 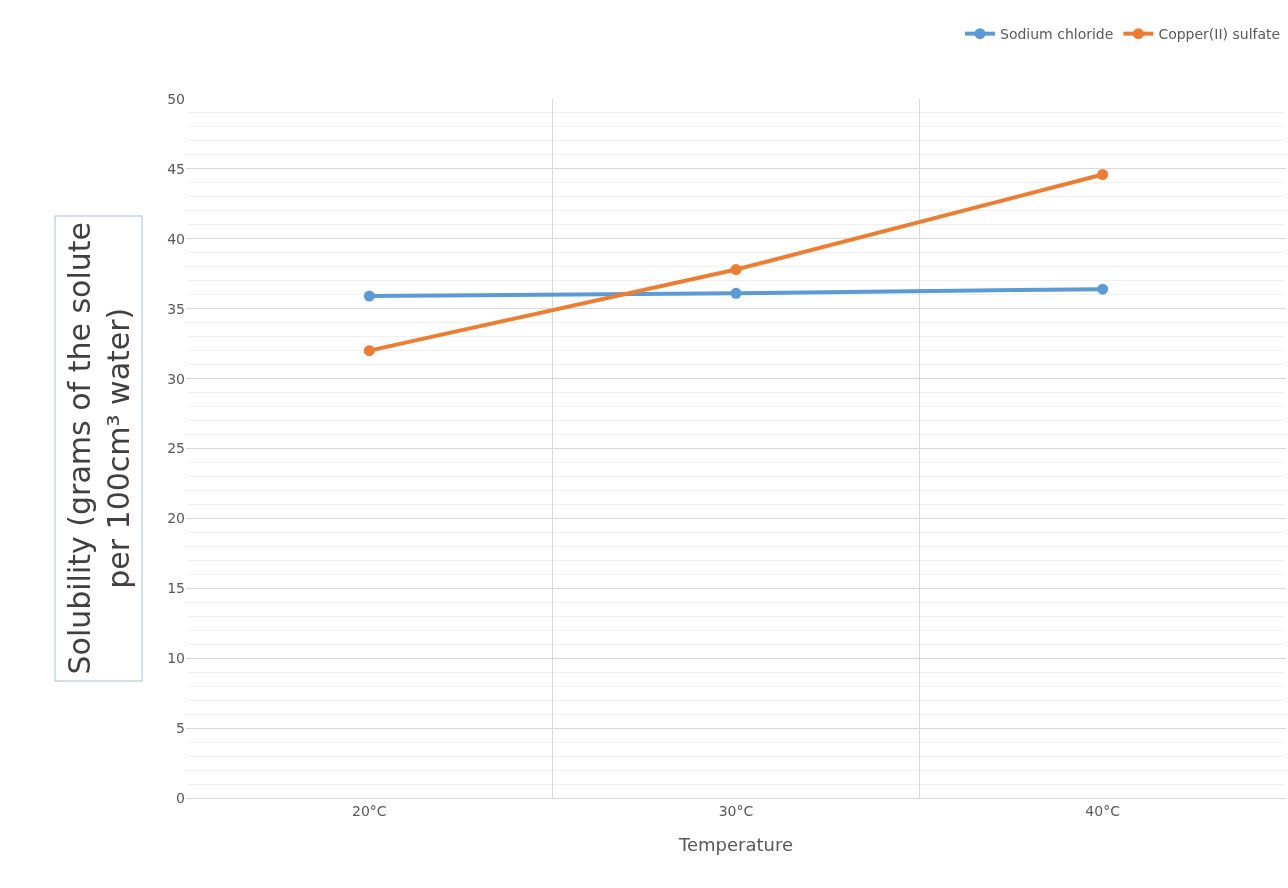 I want to click on x-tick-label: 30°C, so click(x=736, y=810).